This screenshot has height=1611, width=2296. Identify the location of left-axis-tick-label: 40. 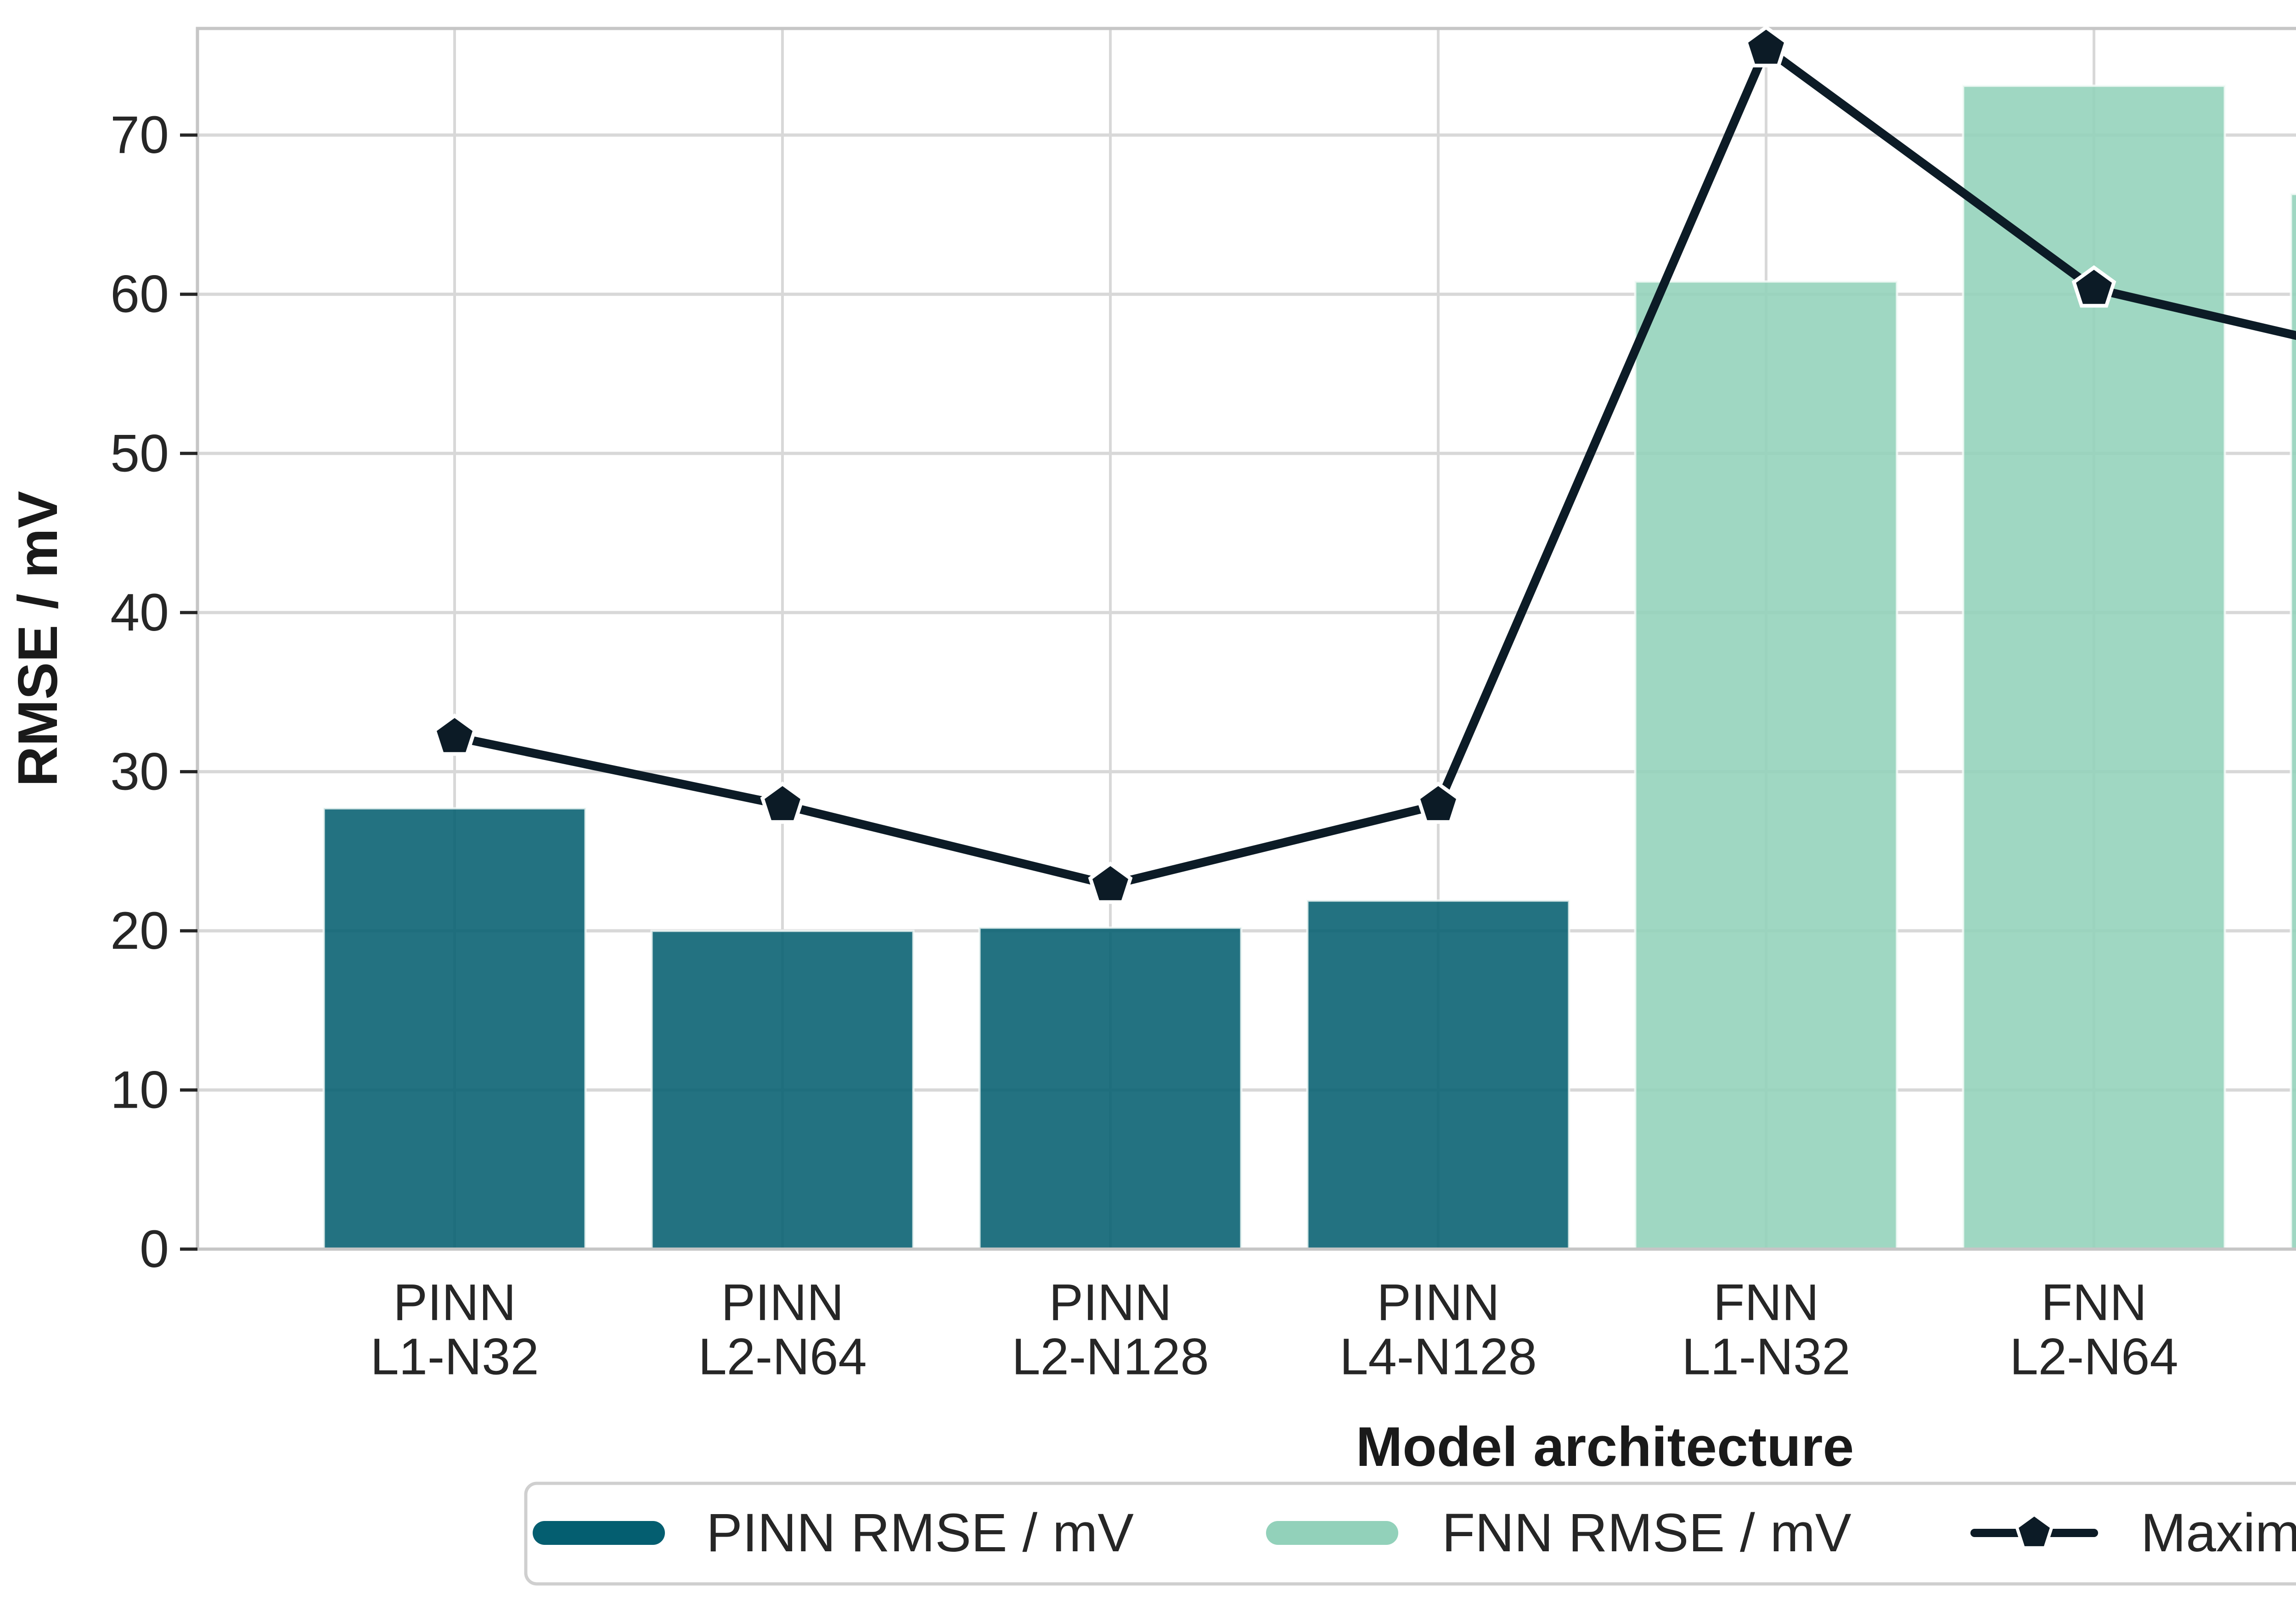
(139, 613).